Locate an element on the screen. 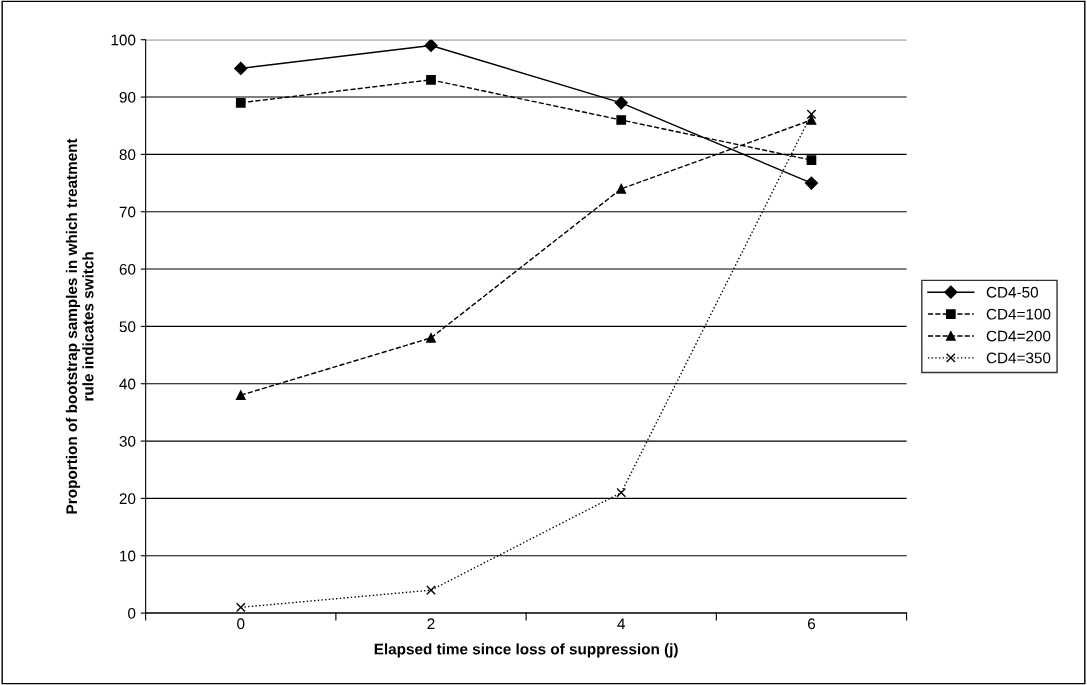  y-axis-title: Proportion of bootstrap samples in which treatment rule indicates switch is located at coordinates (79, 326).